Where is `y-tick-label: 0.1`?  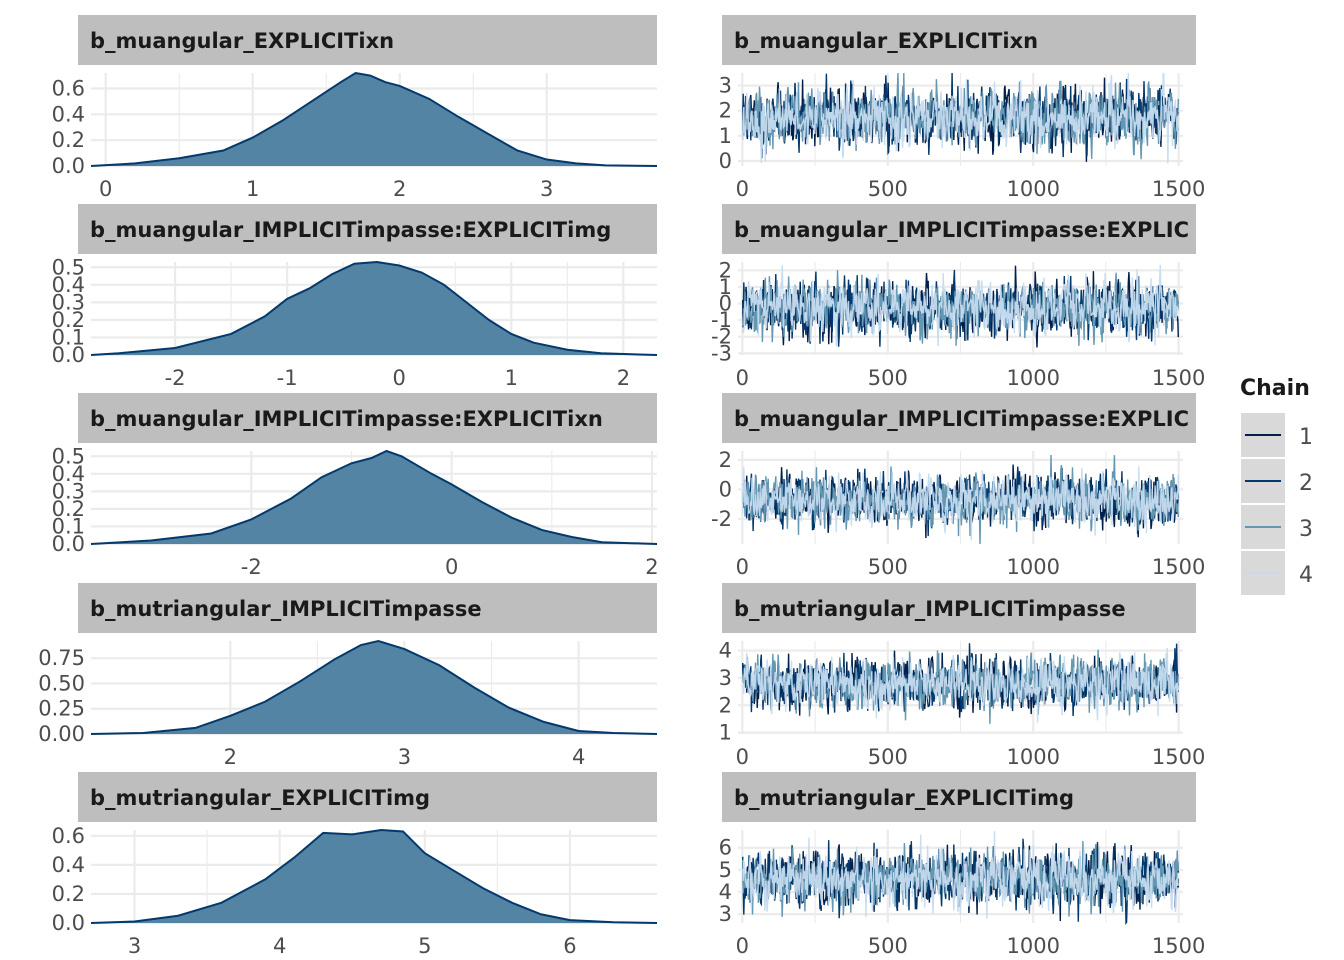 y-tick-label: 0.1 is located at coordinates (68, 337).